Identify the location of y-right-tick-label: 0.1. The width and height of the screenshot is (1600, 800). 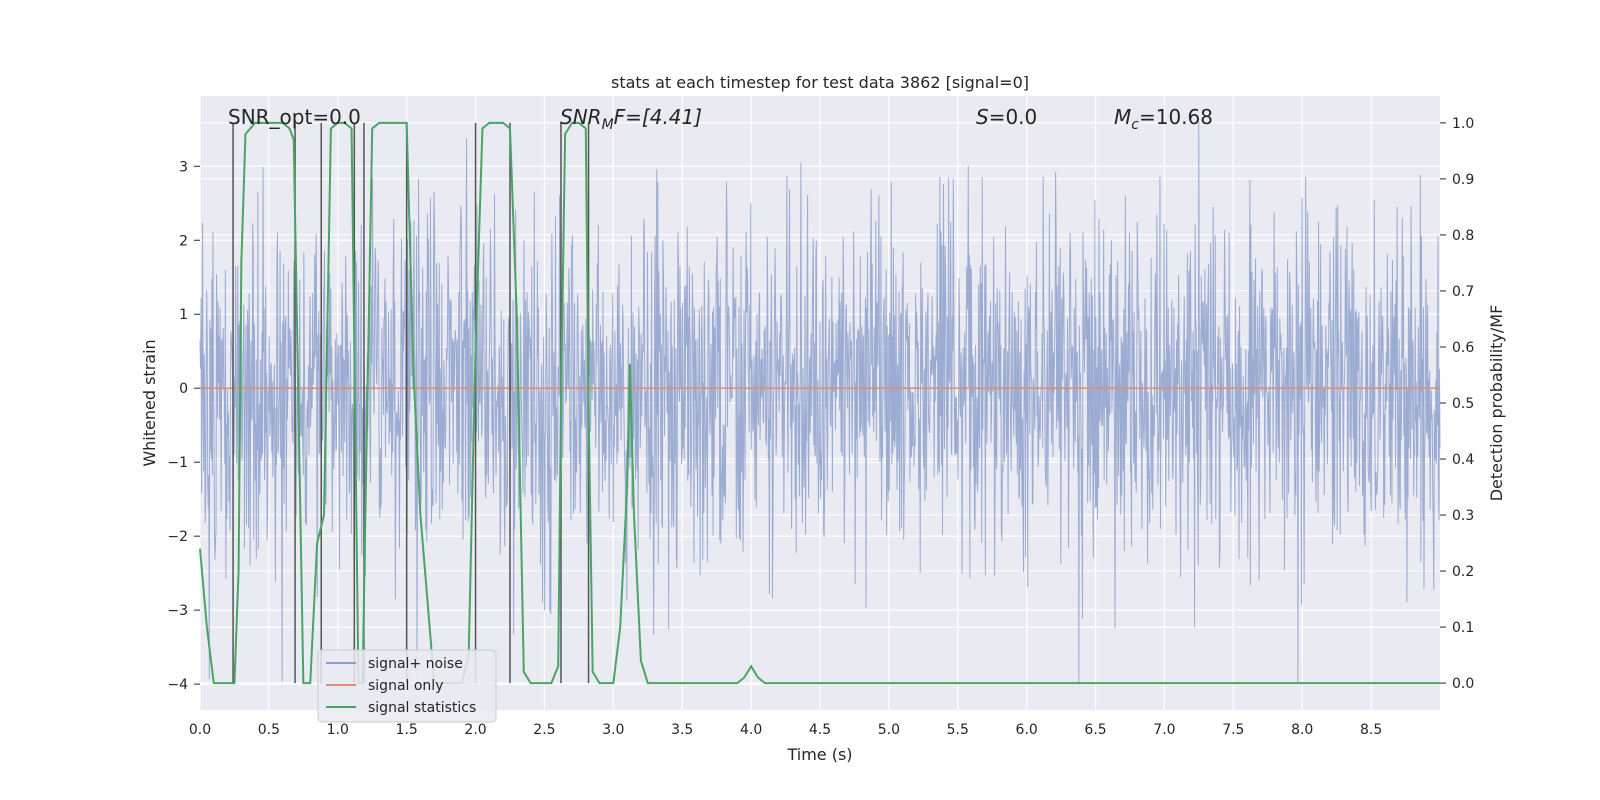
(1463, 628).